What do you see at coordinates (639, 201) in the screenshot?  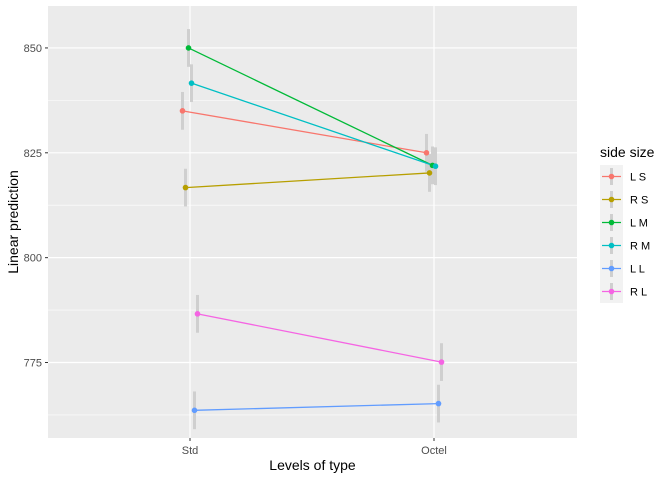 I see `legend-label: R S` at bounding box center [639, 201].